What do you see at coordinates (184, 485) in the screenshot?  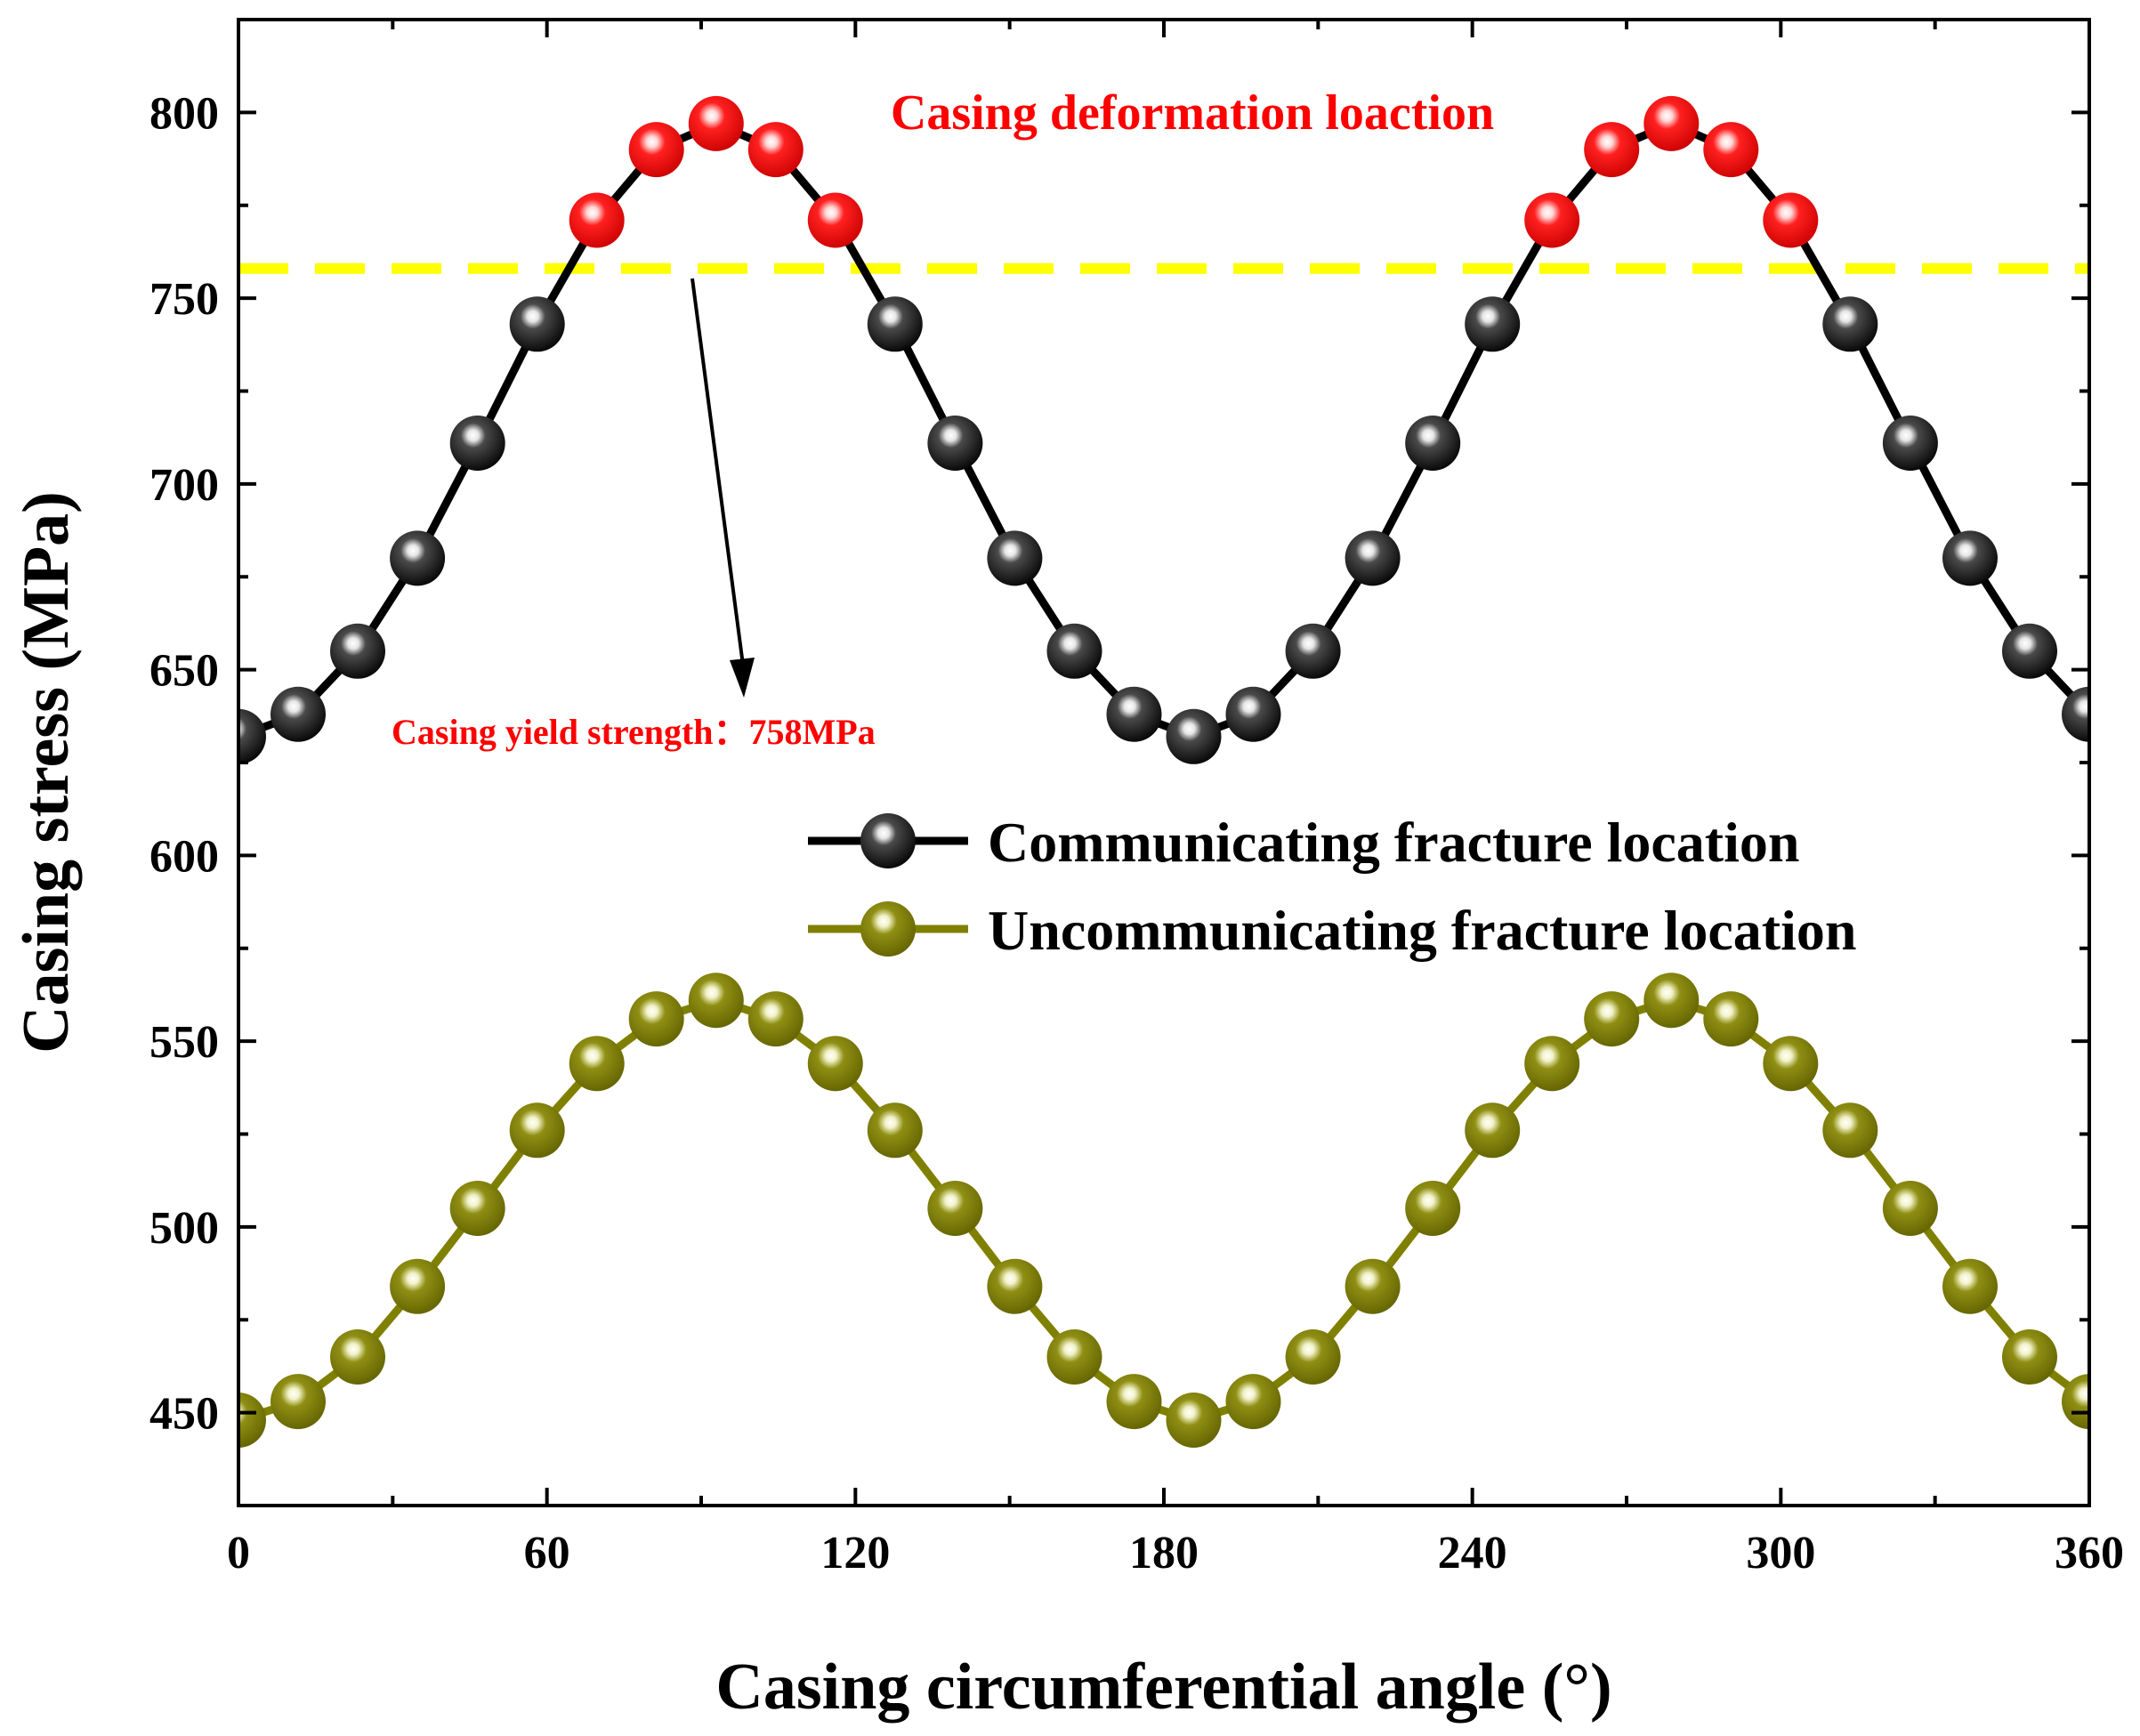 I see `y-tick-label: 700` at bounding box center [184, 485].